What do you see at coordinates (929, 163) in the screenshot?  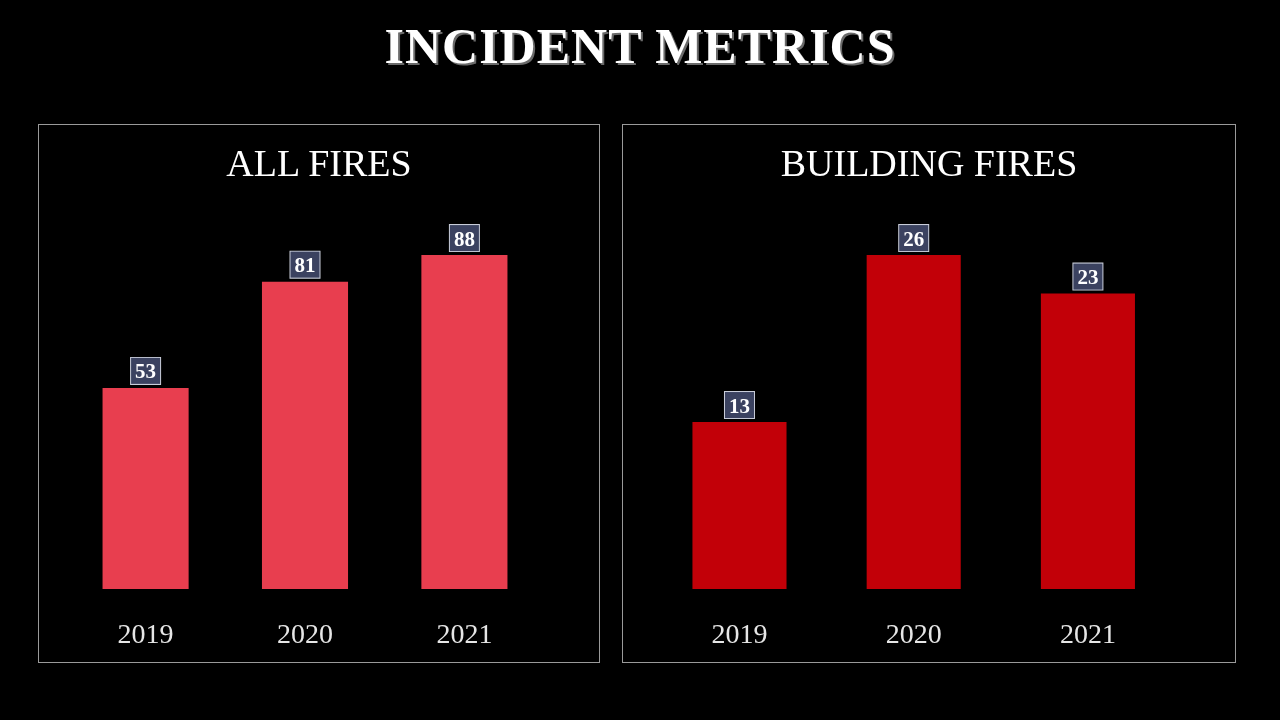 I see `chart-title: BUILDING FIRES` at bounding box center [929, 163].